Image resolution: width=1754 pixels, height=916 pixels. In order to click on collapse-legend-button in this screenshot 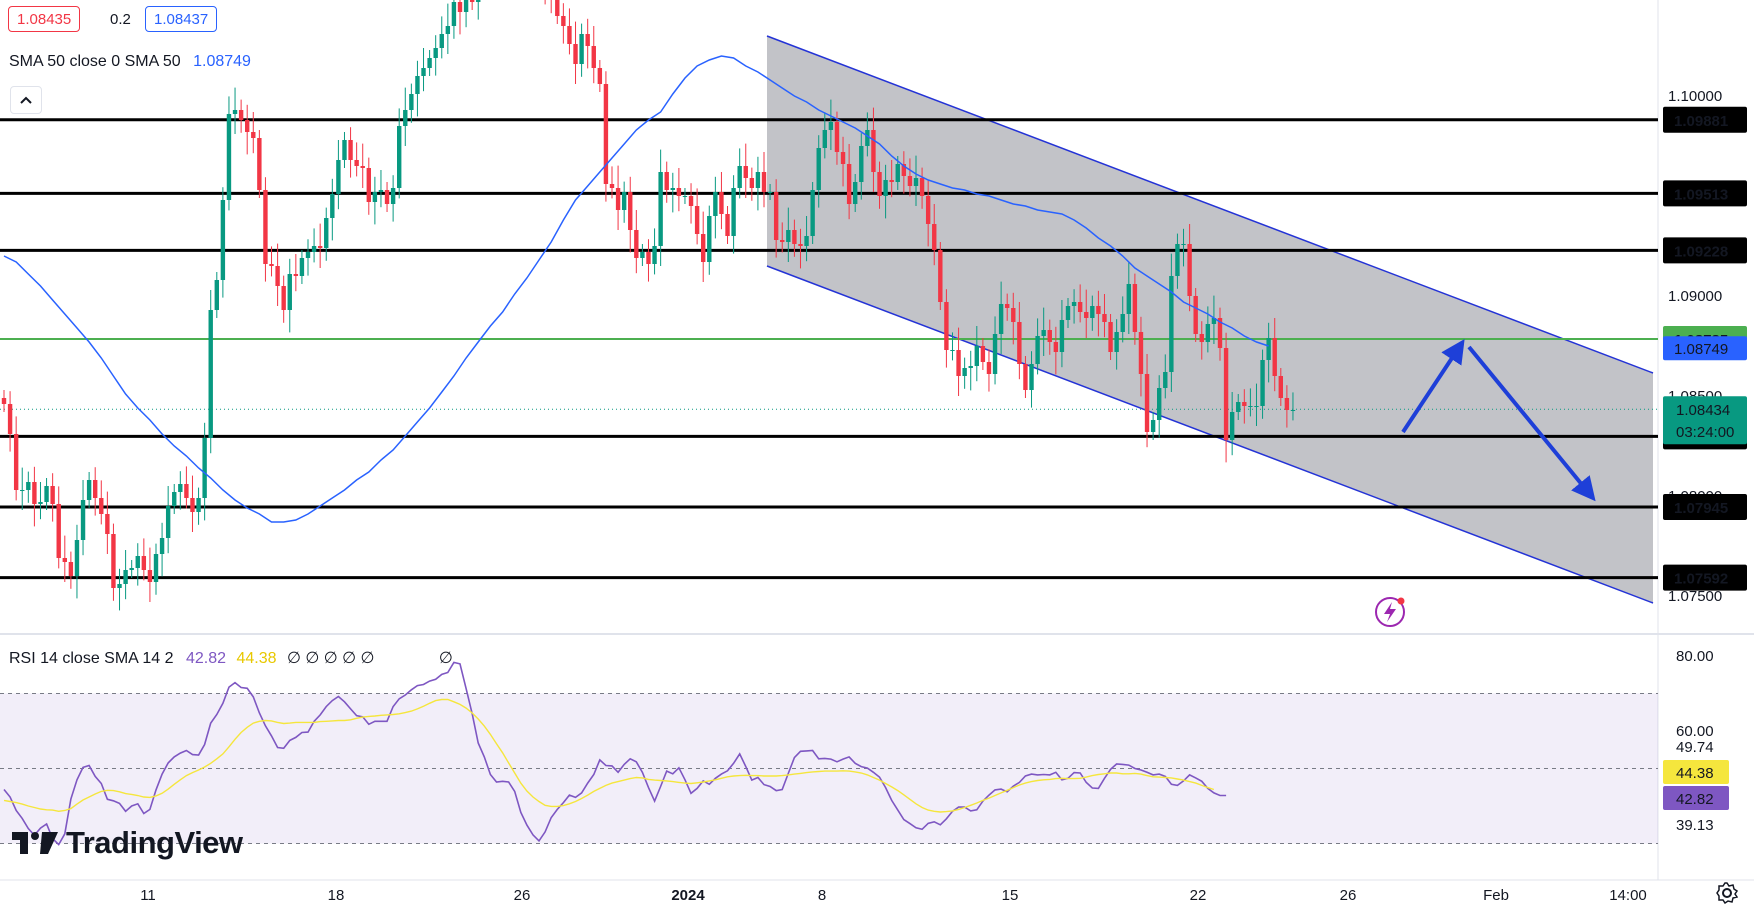, I will do `click(26, 100)`.